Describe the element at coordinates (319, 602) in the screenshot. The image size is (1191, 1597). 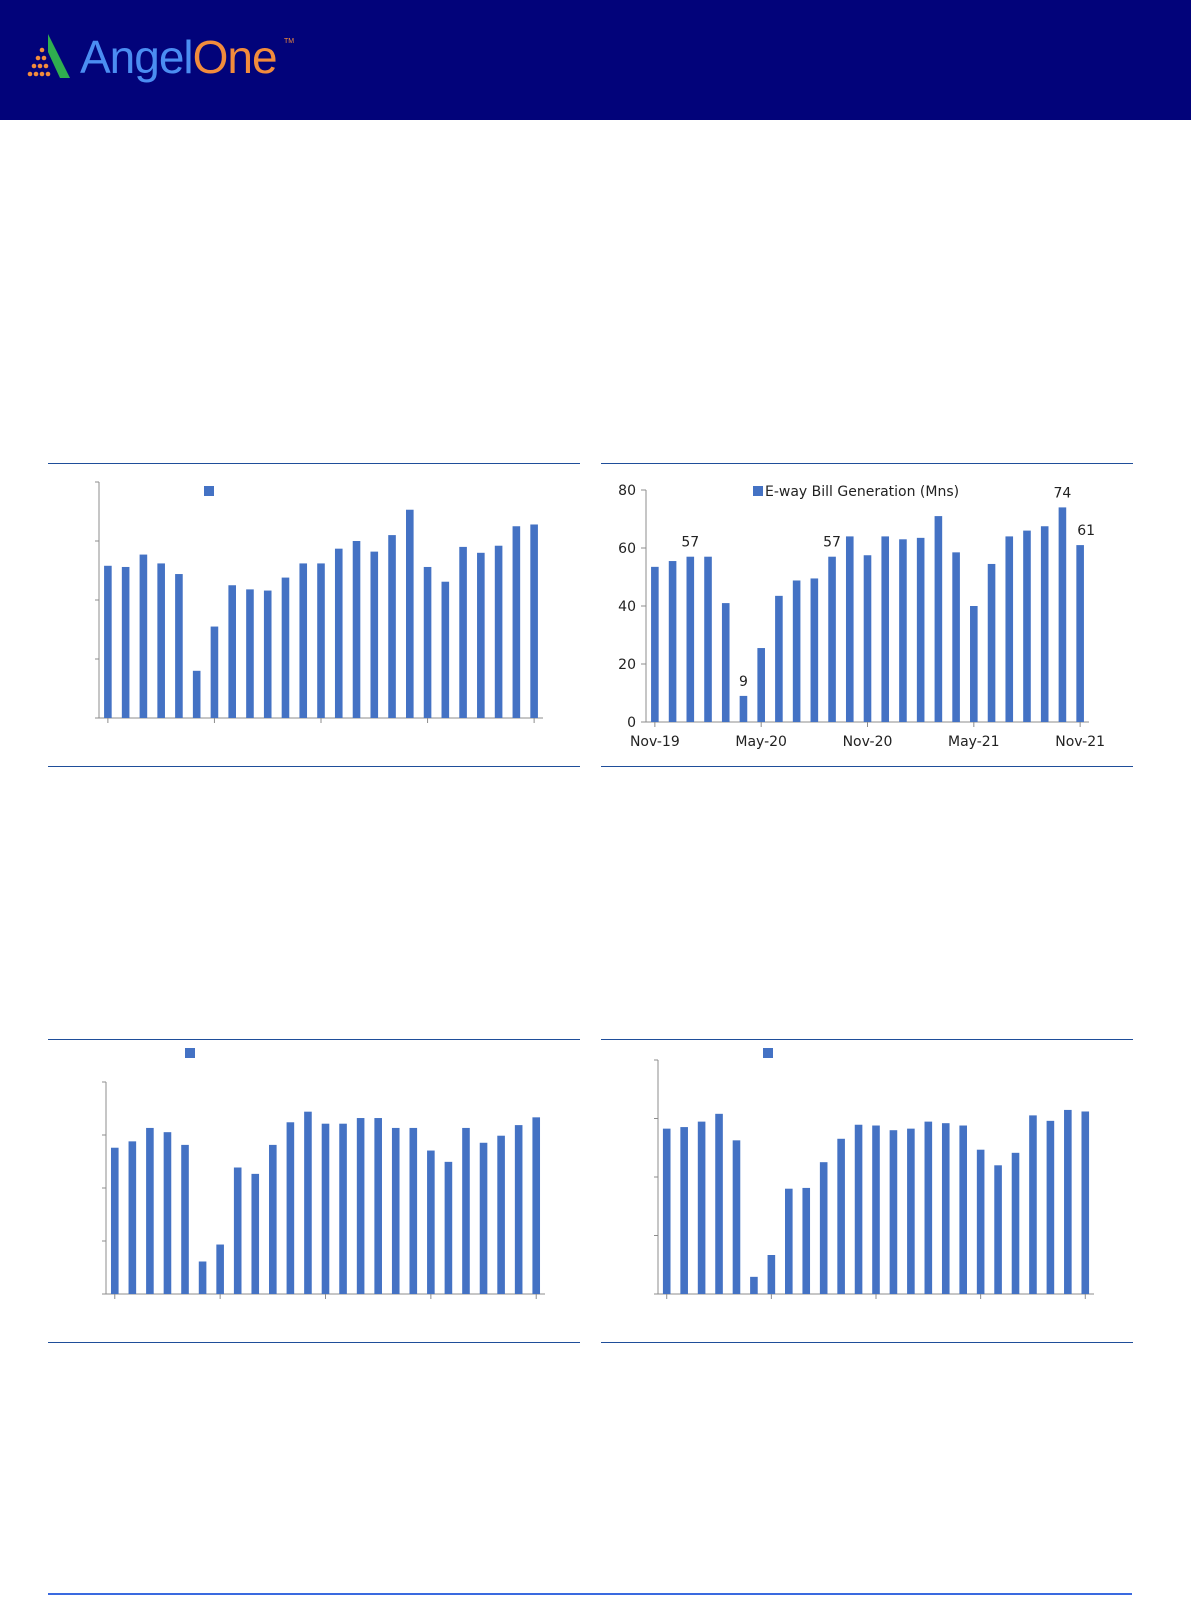
I see `chart-top-left-svg` at that location.